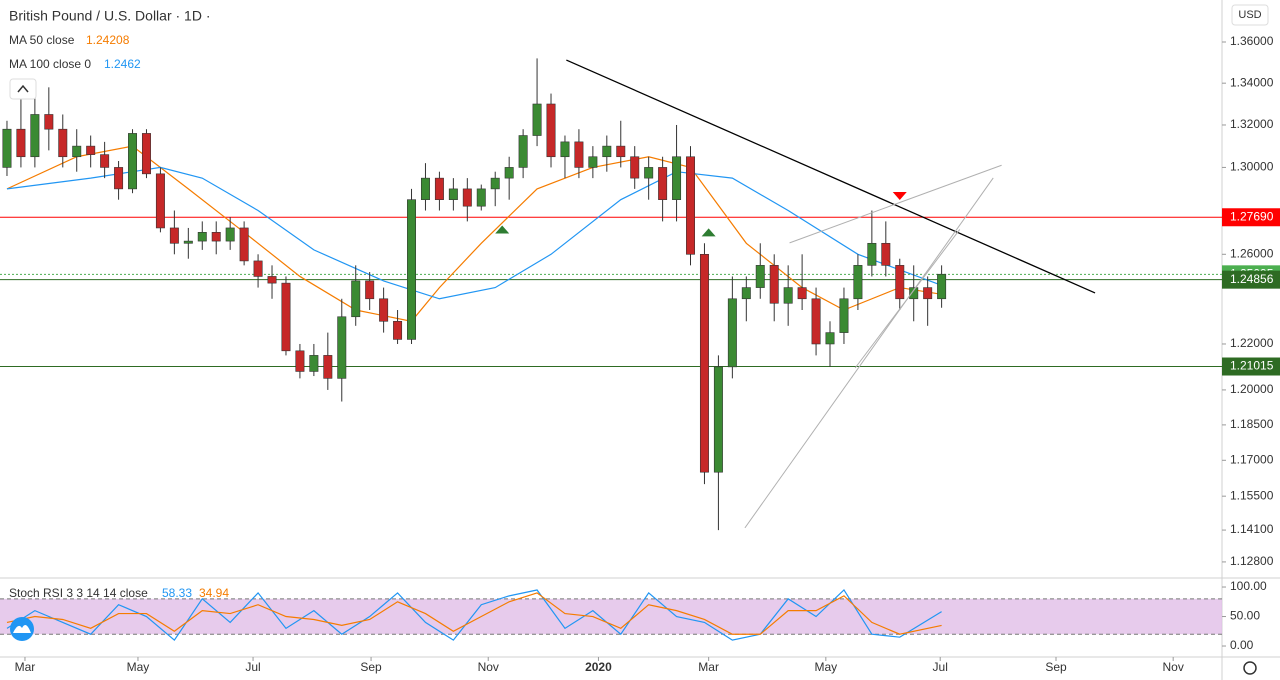  I want to click on y-tick-label: 1.15500, so click(1252, 495).